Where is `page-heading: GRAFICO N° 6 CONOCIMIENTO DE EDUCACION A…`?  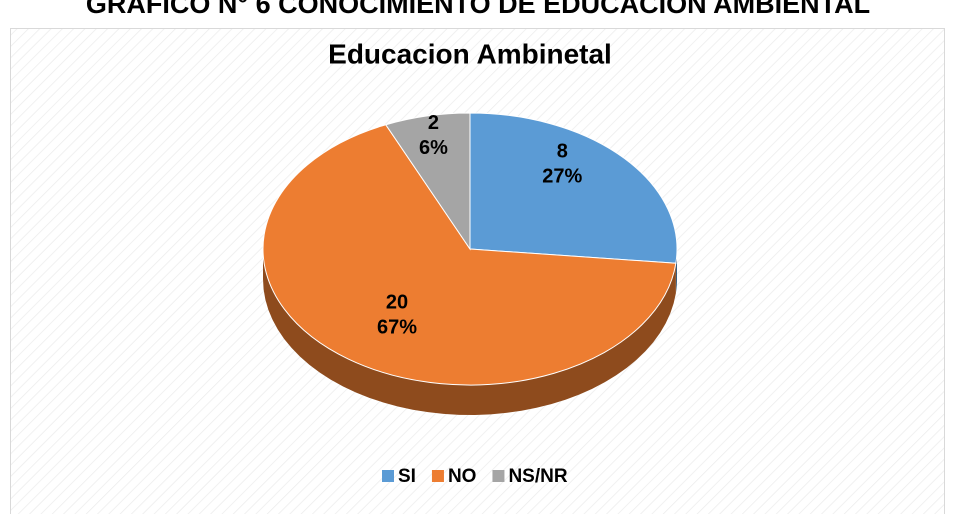 page-heading: GRAFICO N° 6 CONOCIMIENTO DE EDUCACION A… is located at coordinates (478, 9).